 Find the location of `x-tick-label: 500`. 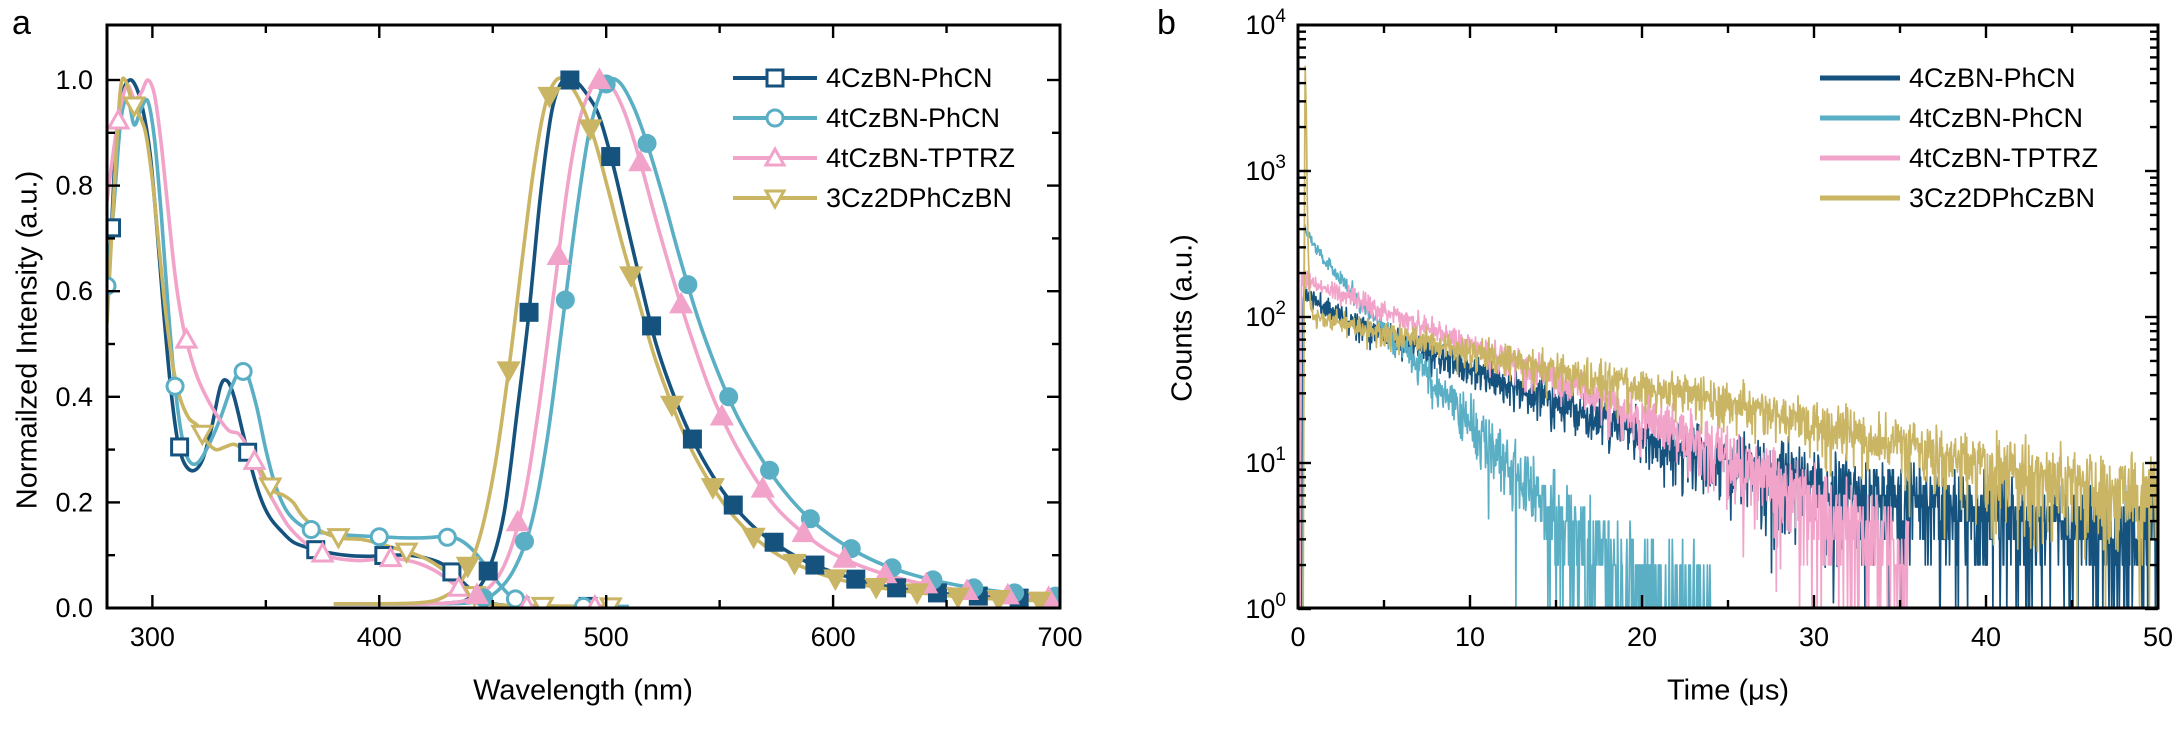

x-tick-label: 500 is located at coordinates (606, 637).